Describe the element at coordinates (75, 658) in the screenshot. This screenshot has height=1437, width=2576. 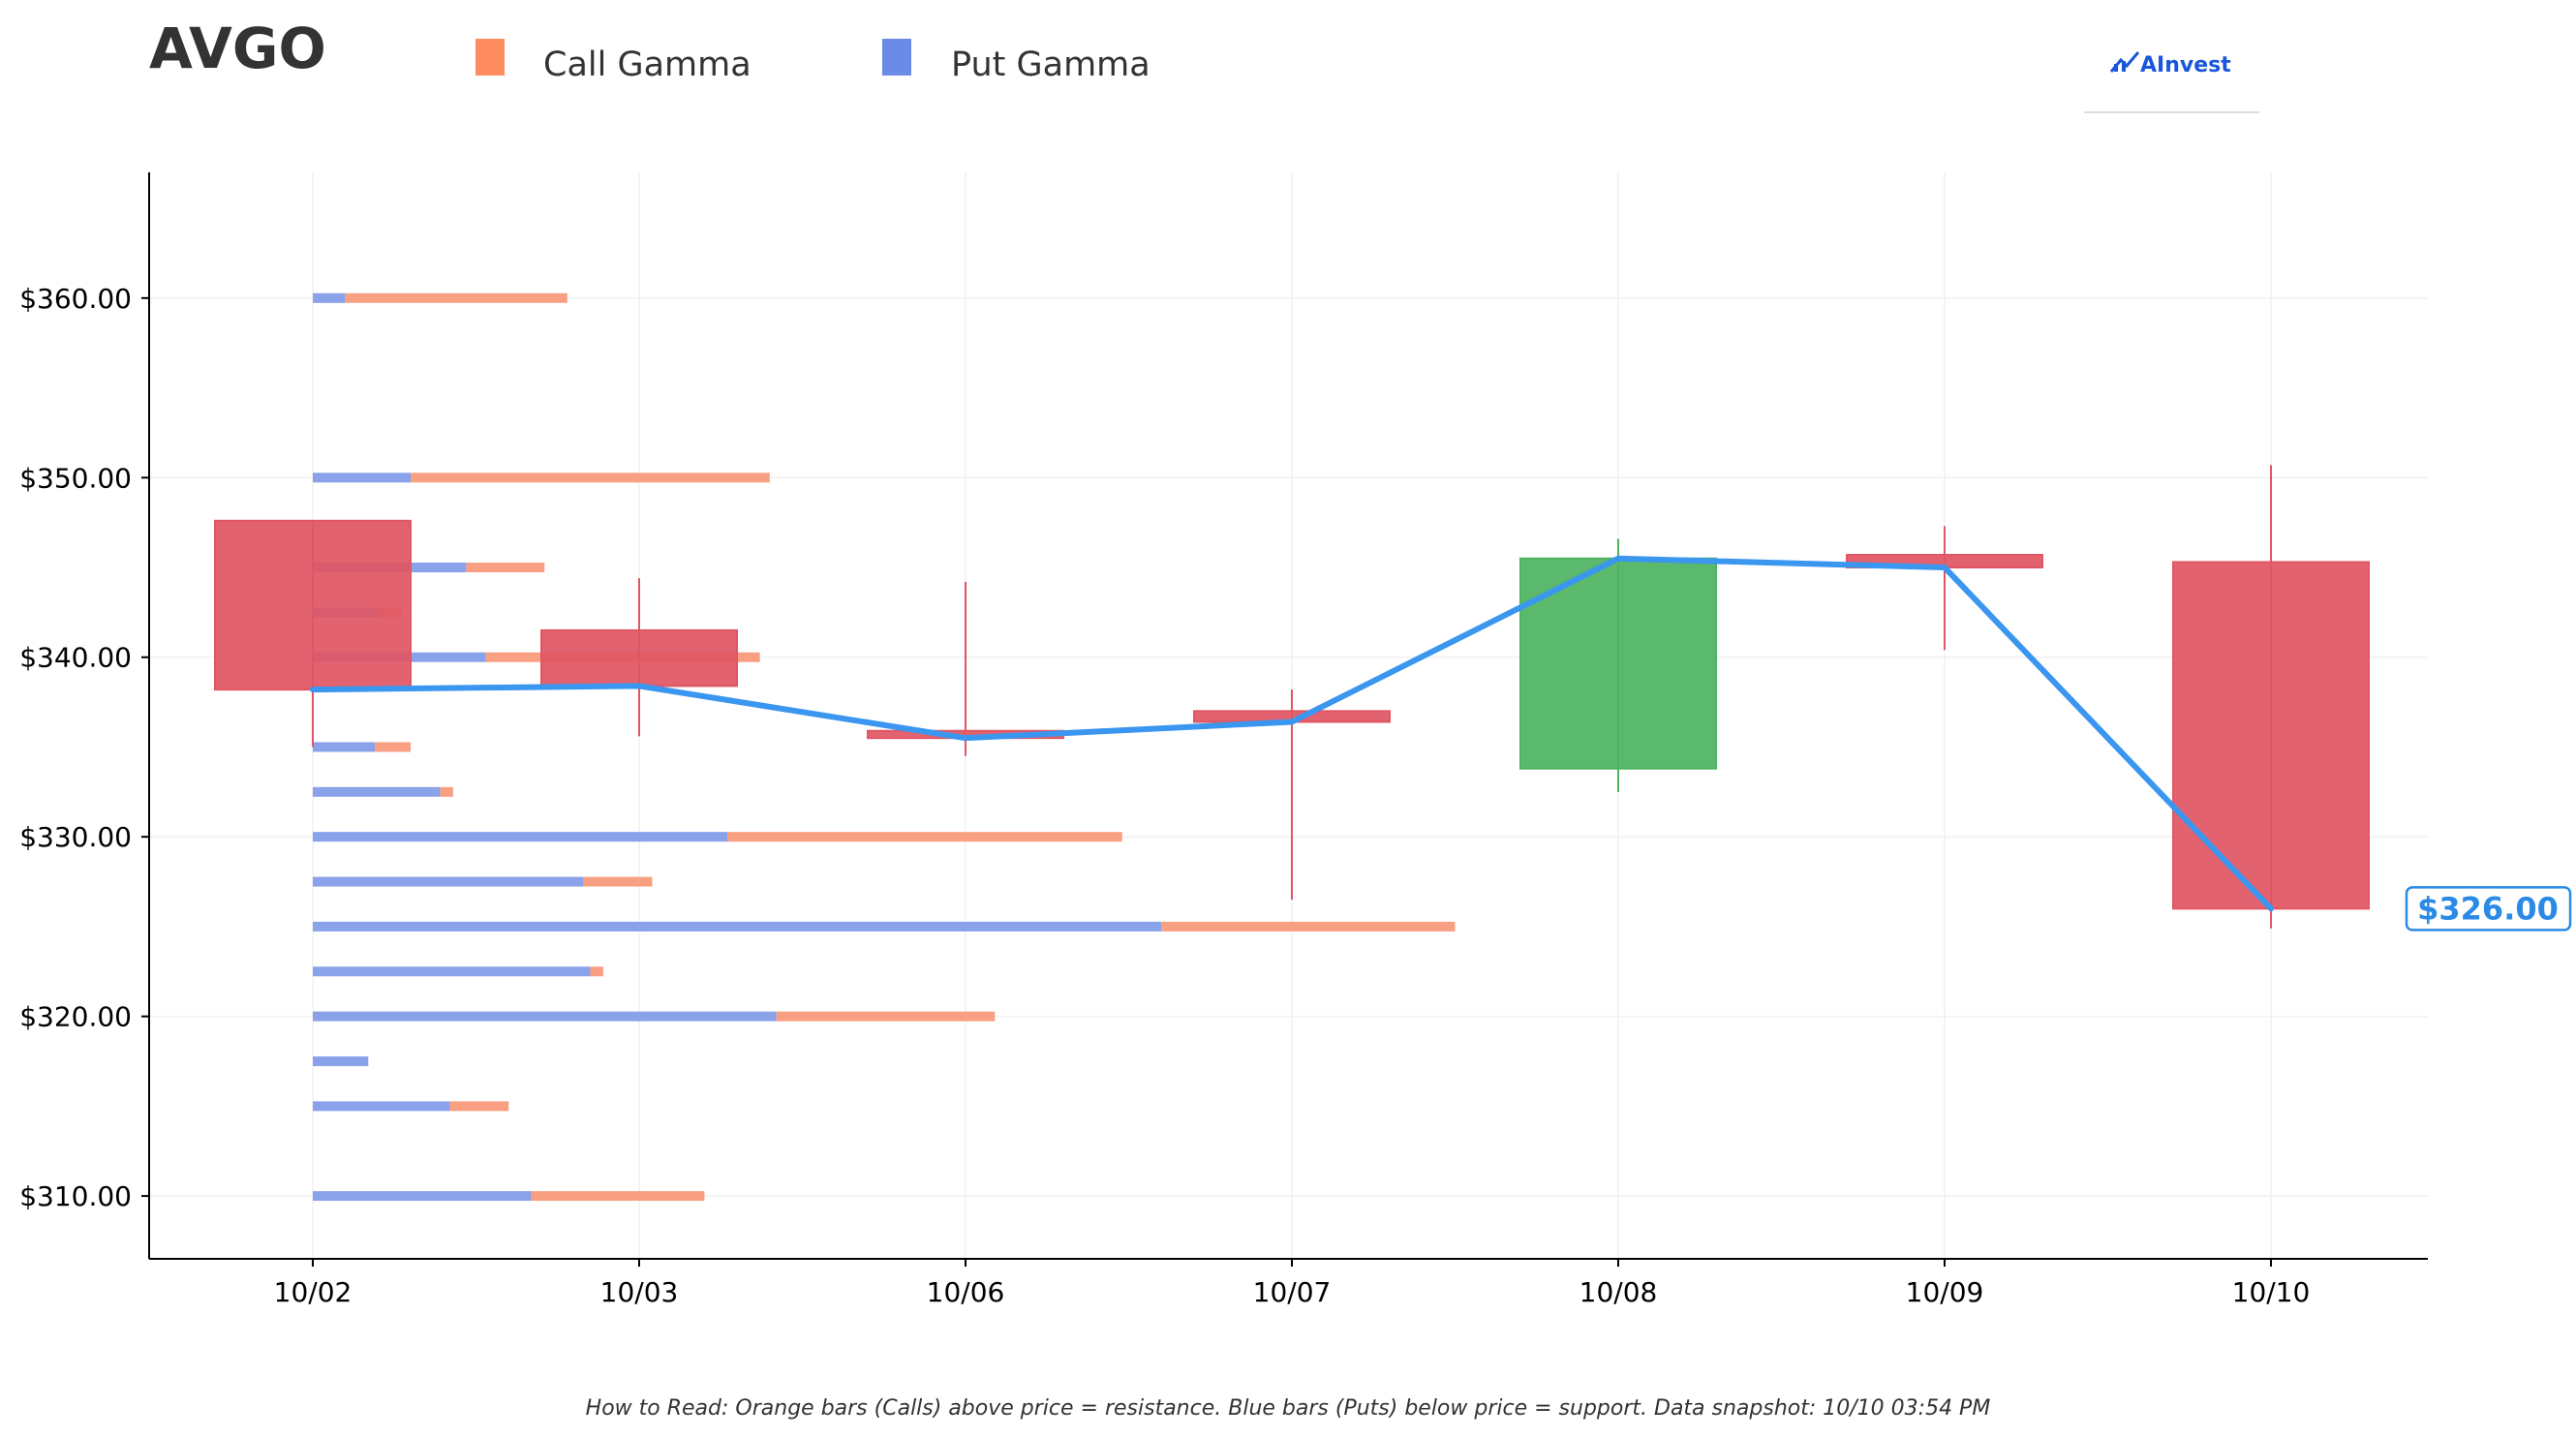
I see `y-tick-label: $340.00` at that location.